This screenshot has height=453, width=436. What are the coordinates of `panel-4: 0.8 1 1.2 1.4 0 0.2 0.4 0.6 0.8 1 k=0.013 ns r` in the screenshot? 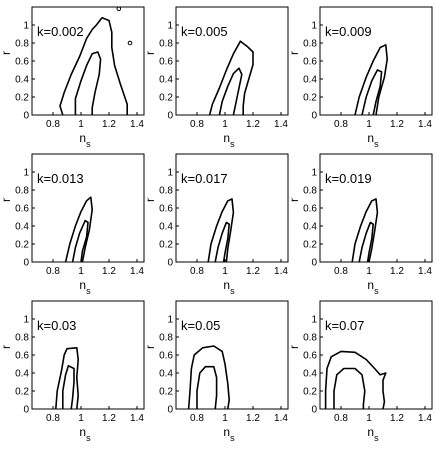 It's located at (72, 224).